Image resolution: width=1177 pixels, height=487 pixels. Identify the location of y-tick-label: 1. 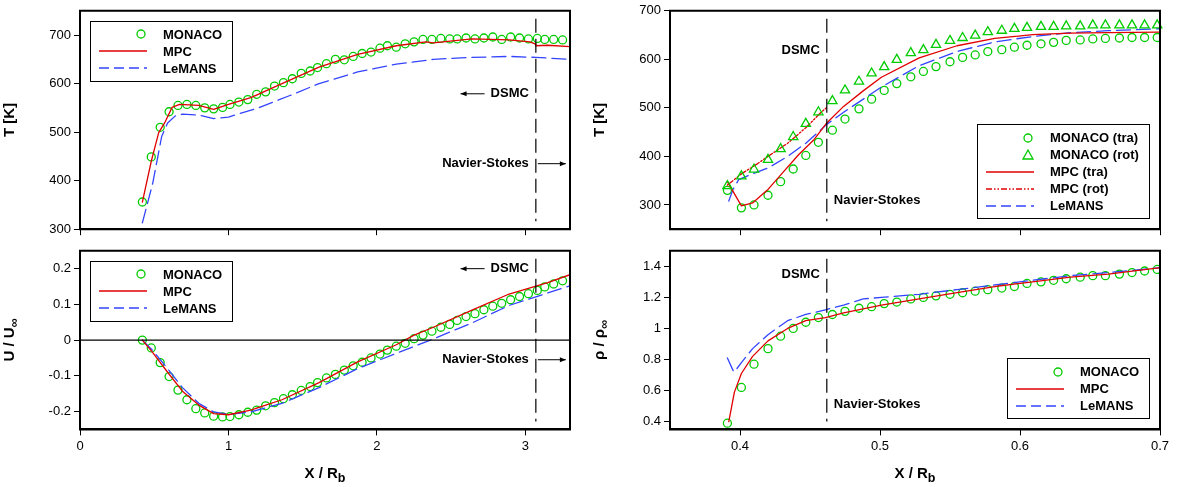
(657, 328).